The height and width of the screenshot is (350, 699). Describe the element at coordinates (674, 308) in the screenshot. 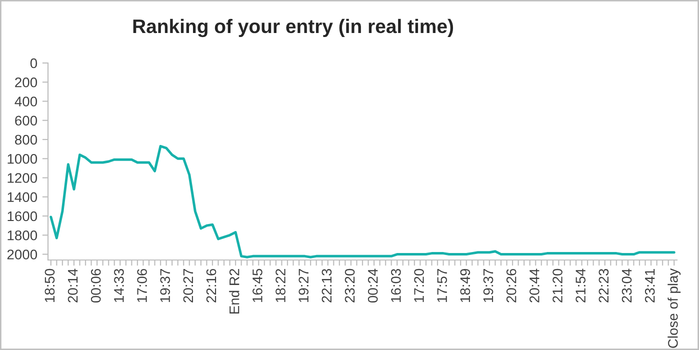

I see `x-tick-label: Close of play` at that location.